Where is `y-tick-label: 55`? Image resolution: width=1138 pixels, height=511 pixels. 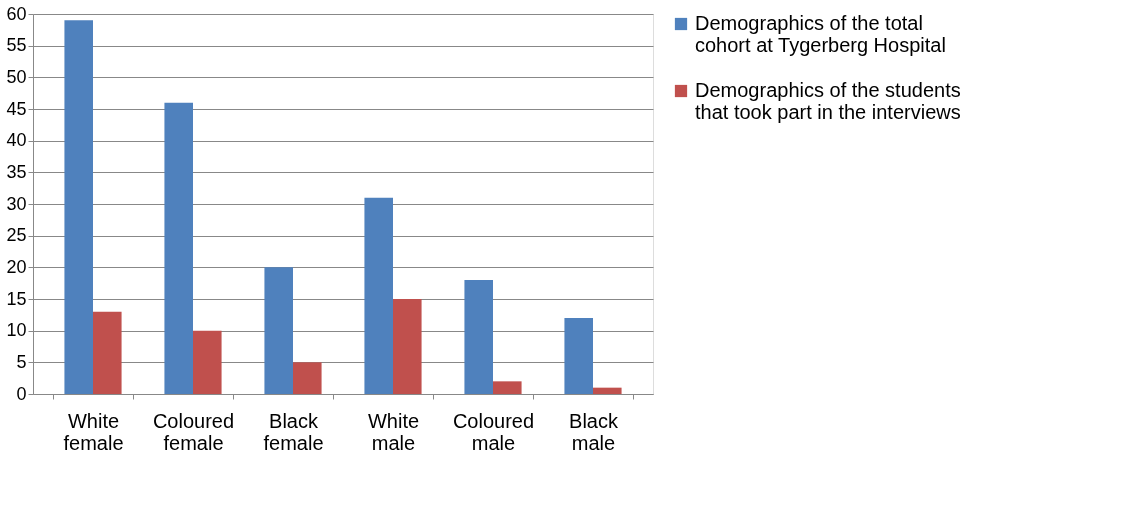 y-tick-label: 55 is located at coordinates (16, 45).